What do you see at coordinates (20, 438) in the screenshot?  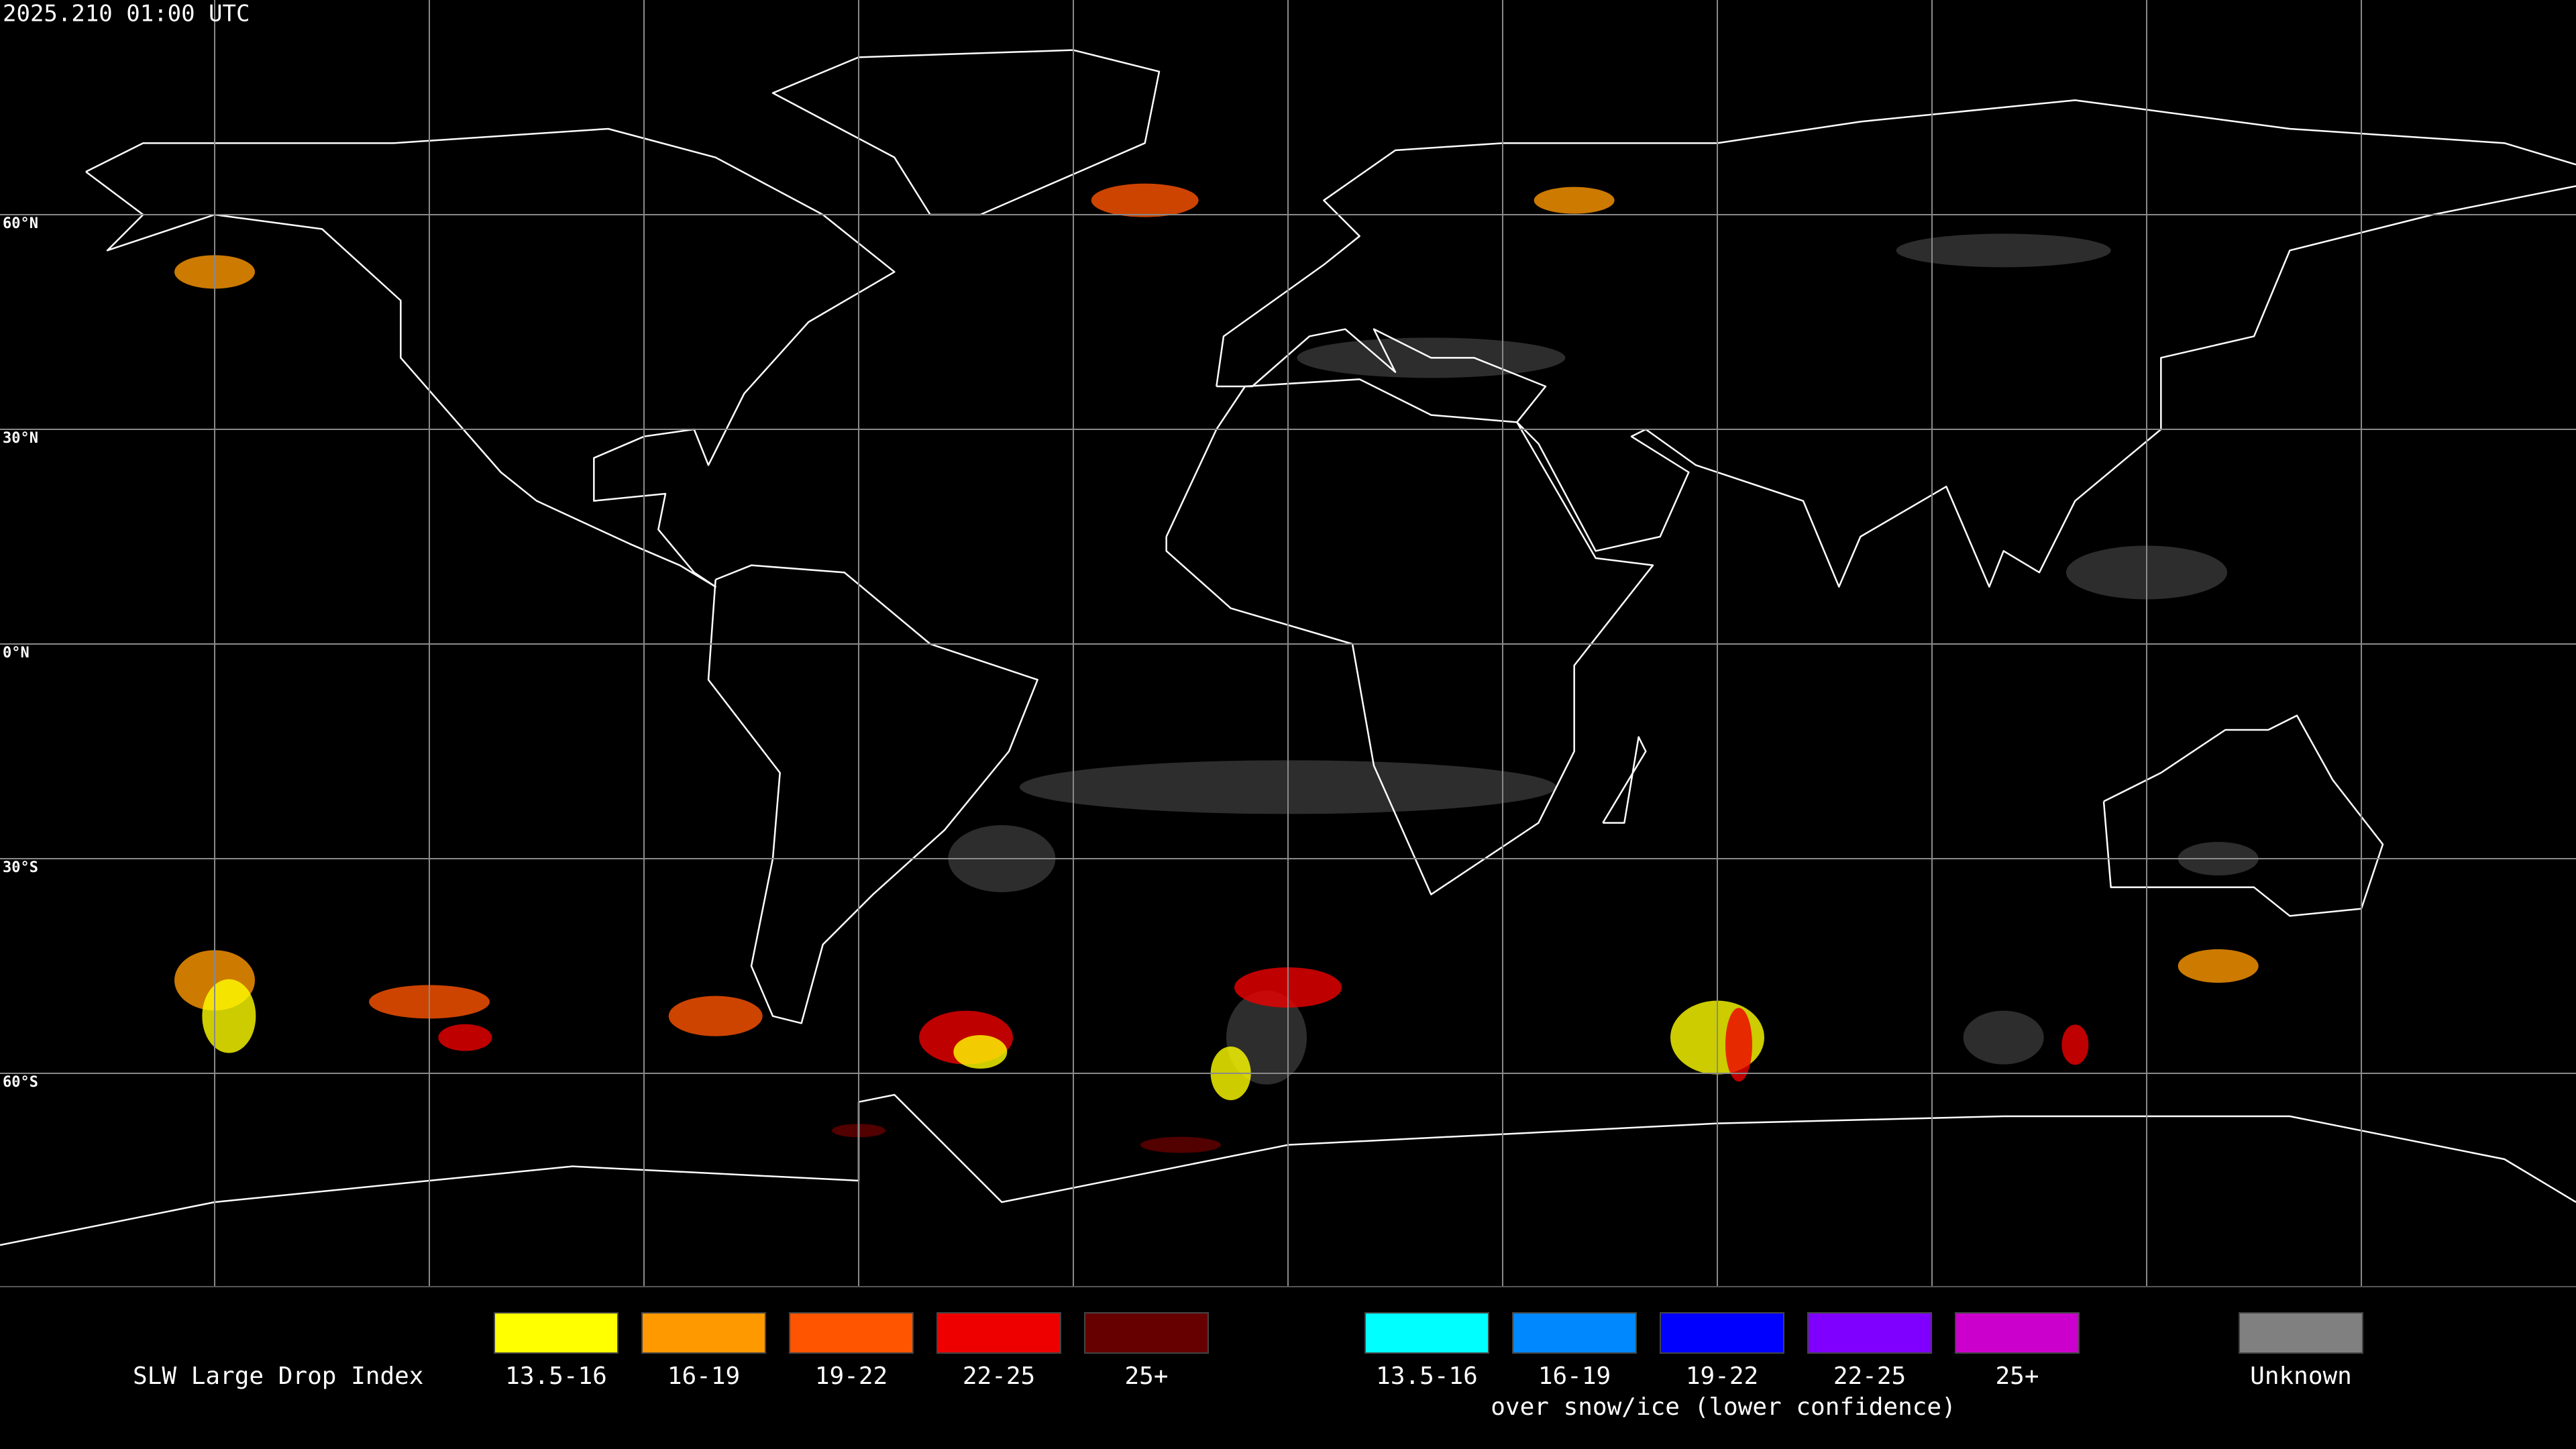 I see `latitude-label: 30°N` at bounding box center [20, 438].